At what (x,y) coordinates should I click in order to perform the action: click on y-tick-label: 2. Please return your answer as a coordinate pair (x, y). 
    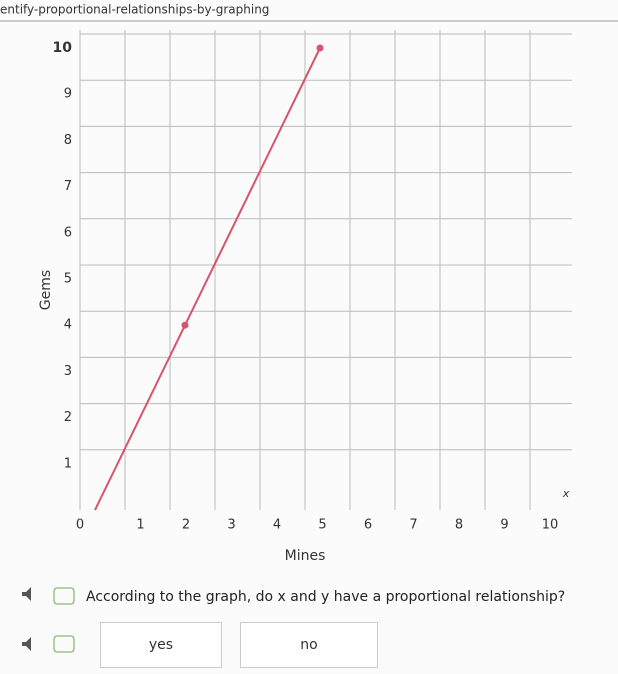
    Looking at the image, I should click on (68, 417).